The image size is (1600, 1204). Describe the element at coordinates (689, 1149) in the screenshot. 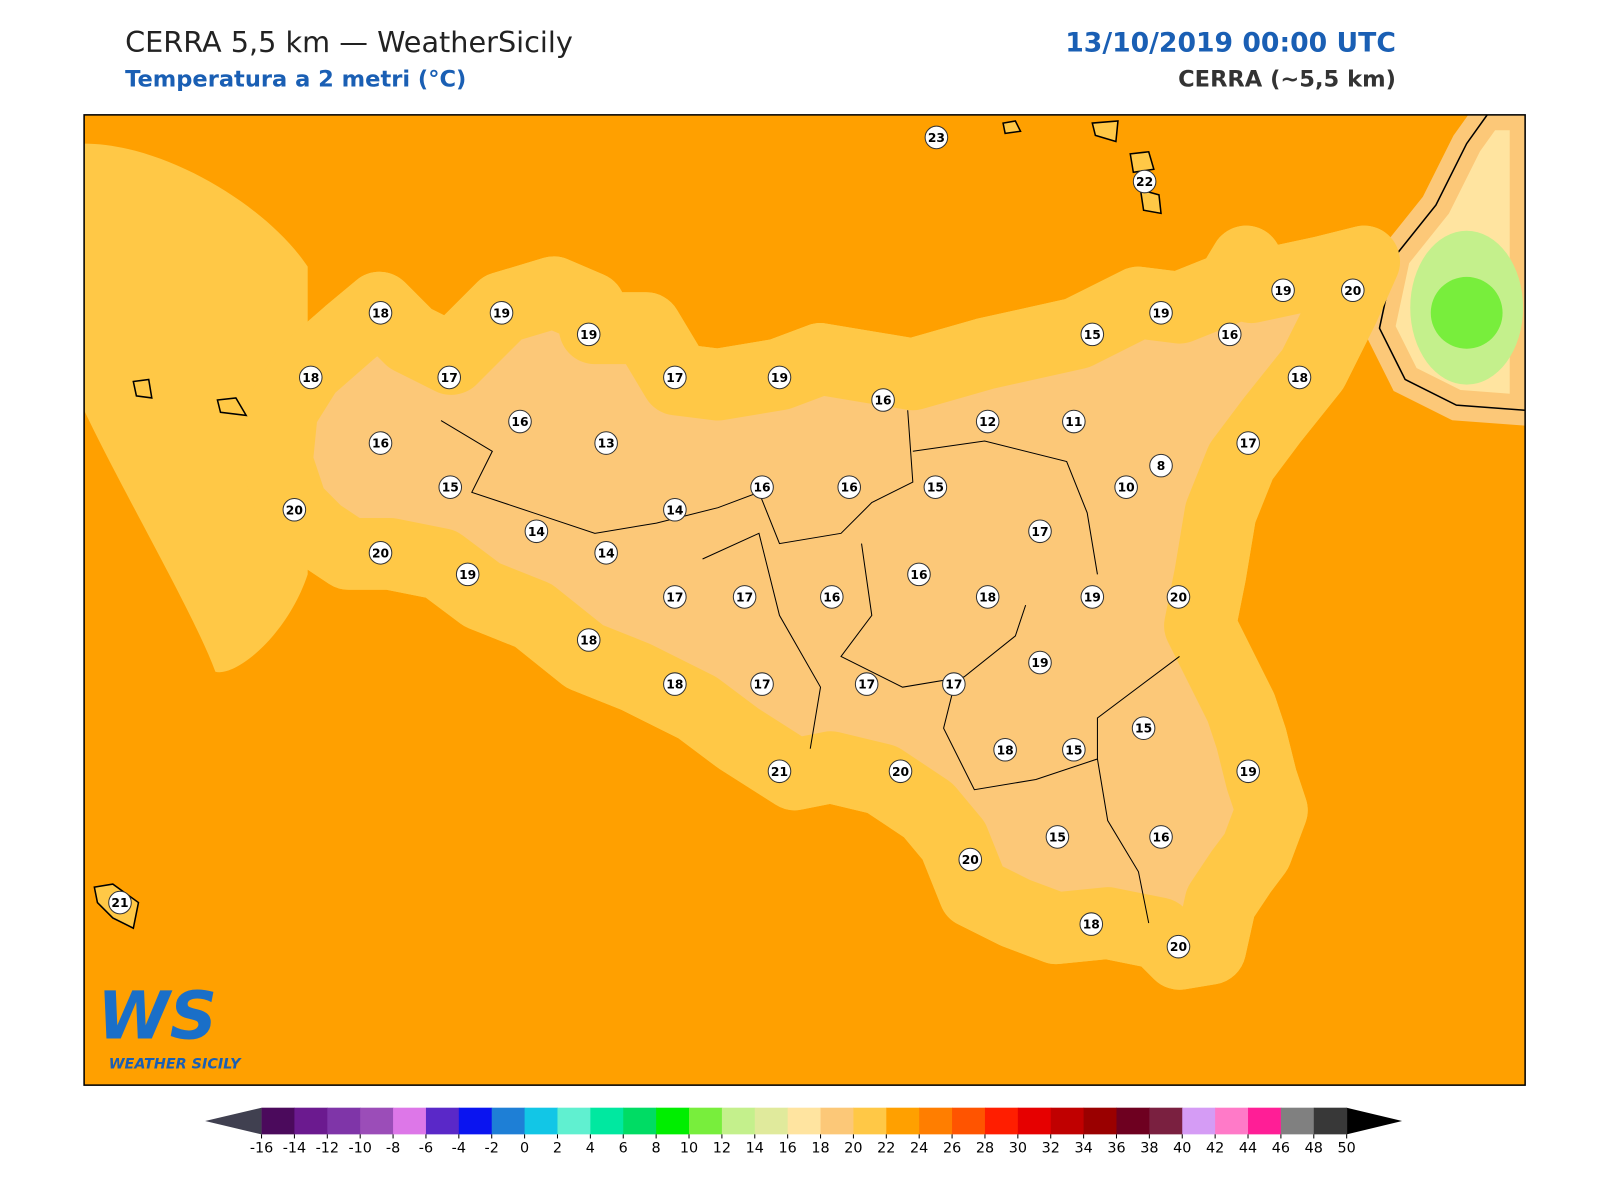

I see `colorbar-tick-label: 10` at that location.